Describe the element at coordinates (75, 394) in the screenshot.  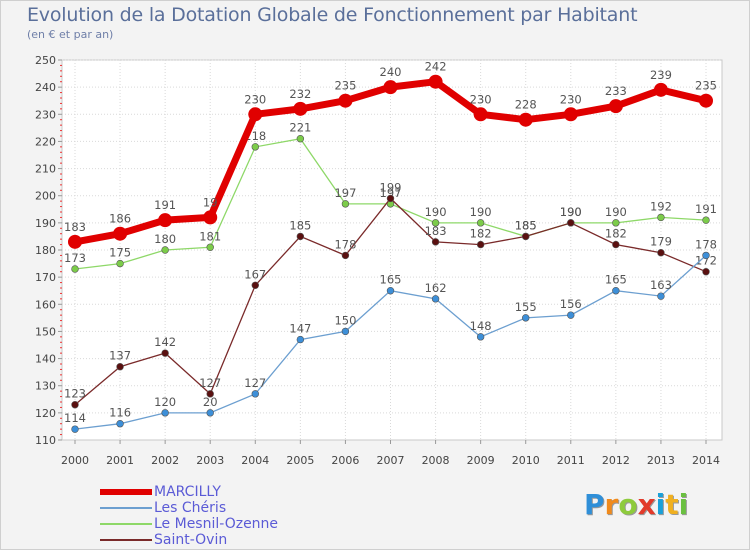
I see `data-label-saint-ovin: 123` at that location.